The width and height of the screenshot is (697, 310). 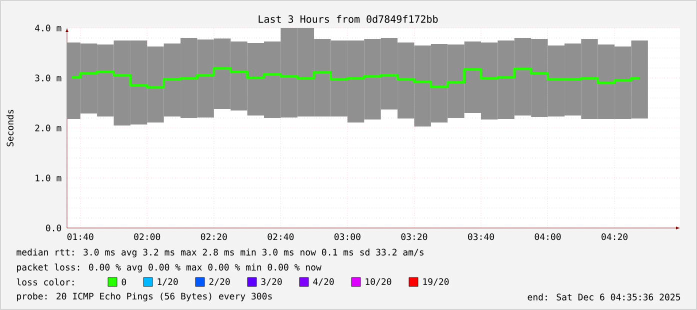 I want to click on legend-label: 1/20, so click(x=168, y=282).